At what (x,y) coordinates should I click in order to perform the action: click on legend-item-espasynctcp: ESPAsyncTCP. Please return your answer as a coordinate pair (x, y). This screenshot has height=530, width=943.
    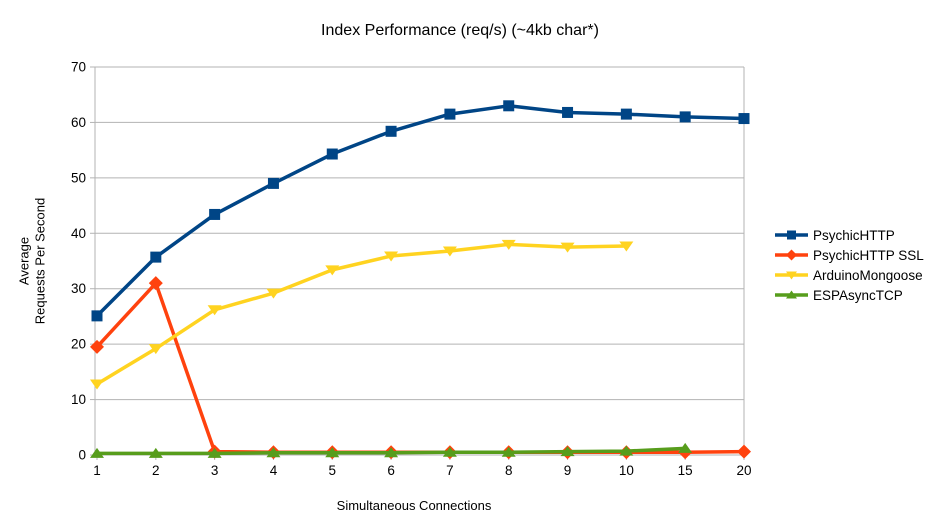
    Looking at the image, I should click on (849, 295).